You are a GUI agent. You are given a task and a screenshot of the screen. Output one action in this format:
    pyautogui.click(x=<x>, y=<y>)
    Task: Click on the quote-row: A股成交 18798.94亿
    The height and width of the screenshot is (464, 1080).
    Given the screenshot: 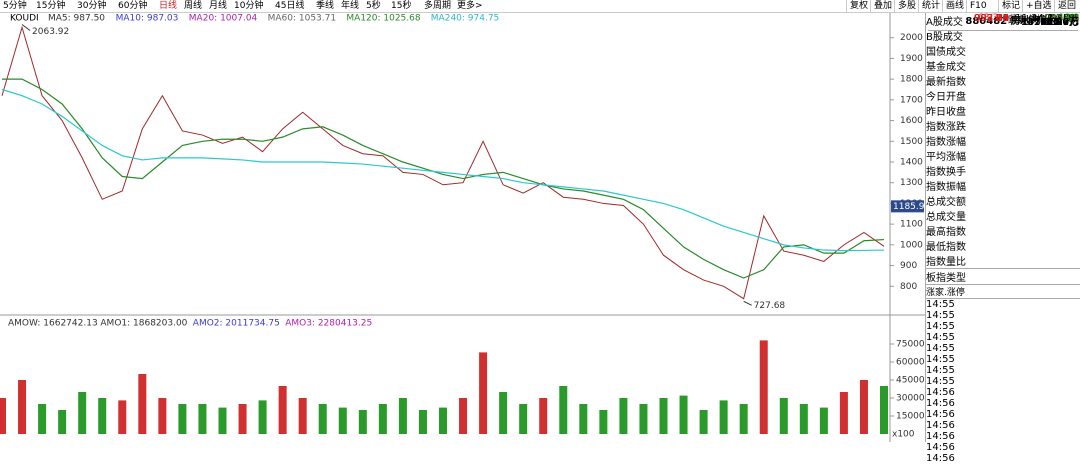 What is the action you would take?
    pyautogui.click(x=1003, y=20)
    